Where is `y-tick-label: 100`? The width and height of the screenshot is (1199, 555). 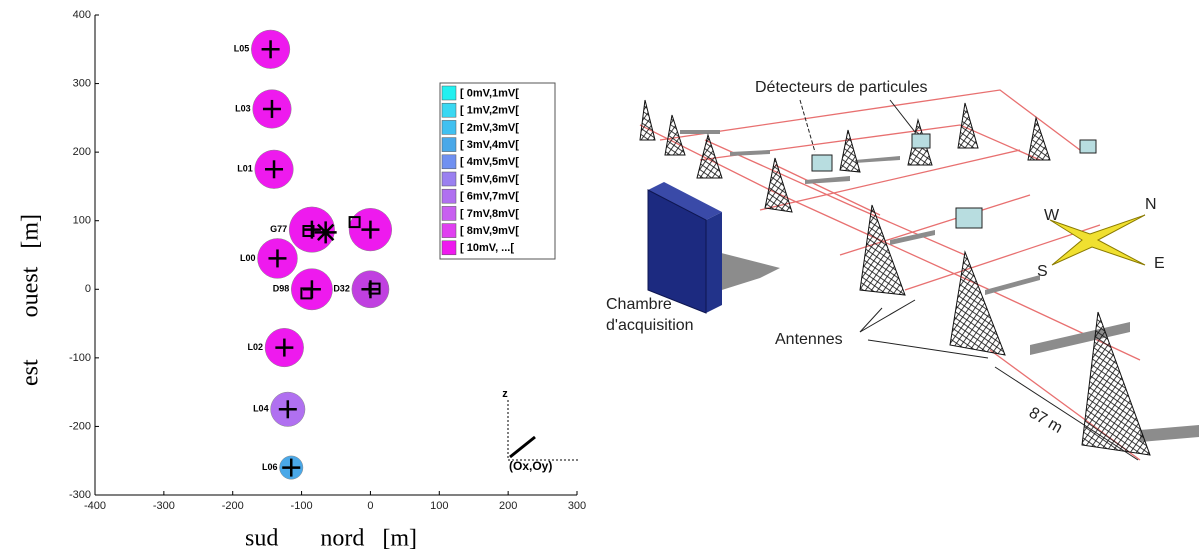
y-tick-label: 100 is located at coordinates (82, 221).